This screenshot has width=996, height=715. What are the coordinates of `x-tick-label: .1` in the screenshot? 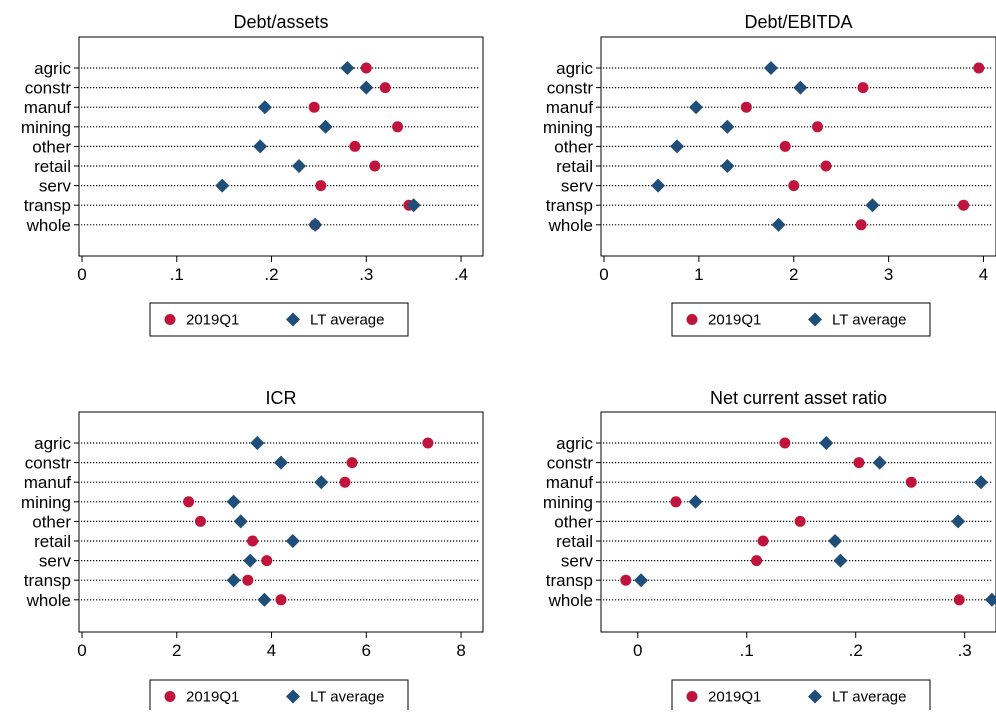 It's located at (177, 274).